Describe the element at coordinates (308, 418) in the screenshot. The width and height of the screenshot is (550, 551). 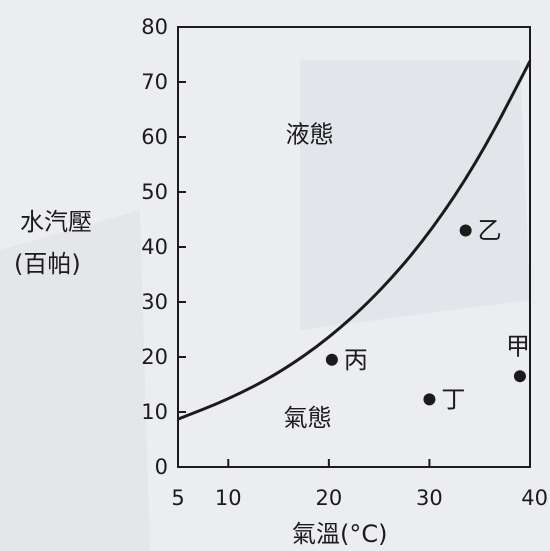
I see `region-label: 氣態` at that location.